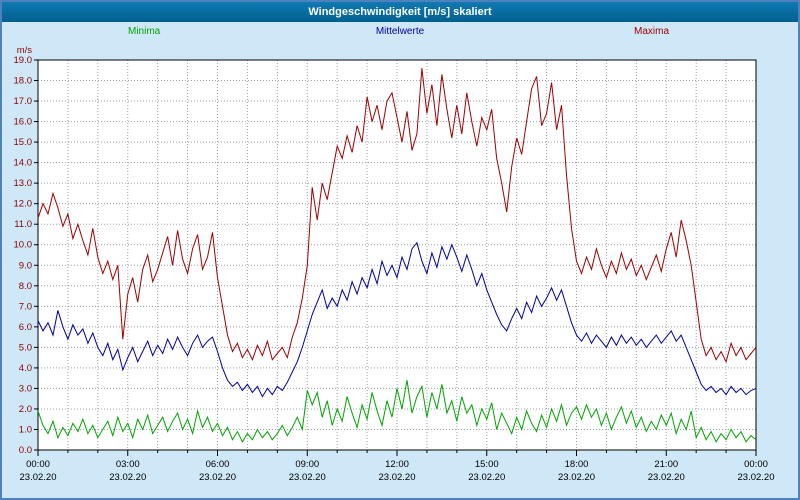  I want to click on chart-title: Windgeschwindigkeit [m/s] skaliert, so click(400, 12).